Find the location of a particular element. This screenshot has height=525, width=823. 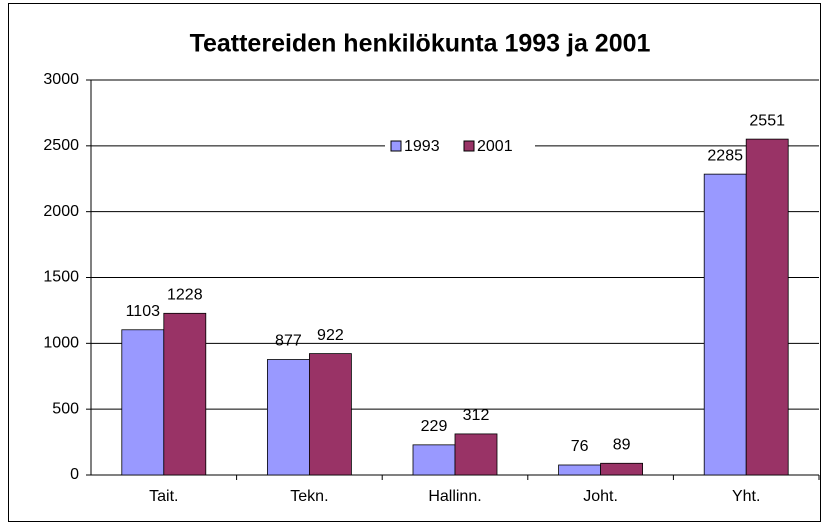

data-label: 229 is located at coordinates (434, 426).